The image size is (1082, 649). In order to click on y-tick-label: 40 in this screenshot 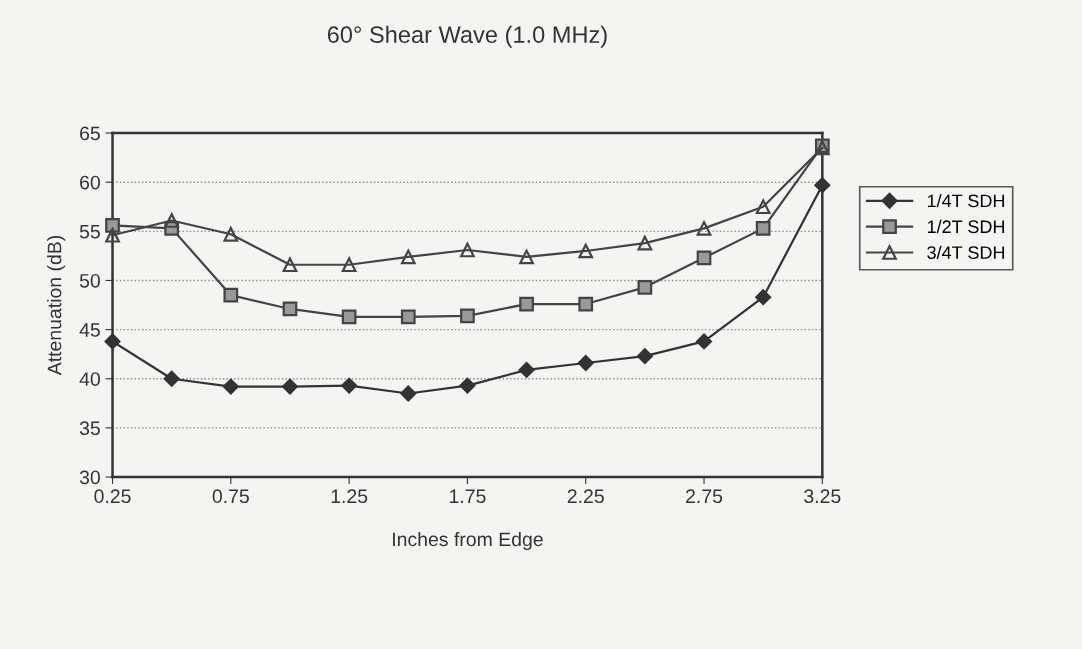, I will do `click(89, 379)`.